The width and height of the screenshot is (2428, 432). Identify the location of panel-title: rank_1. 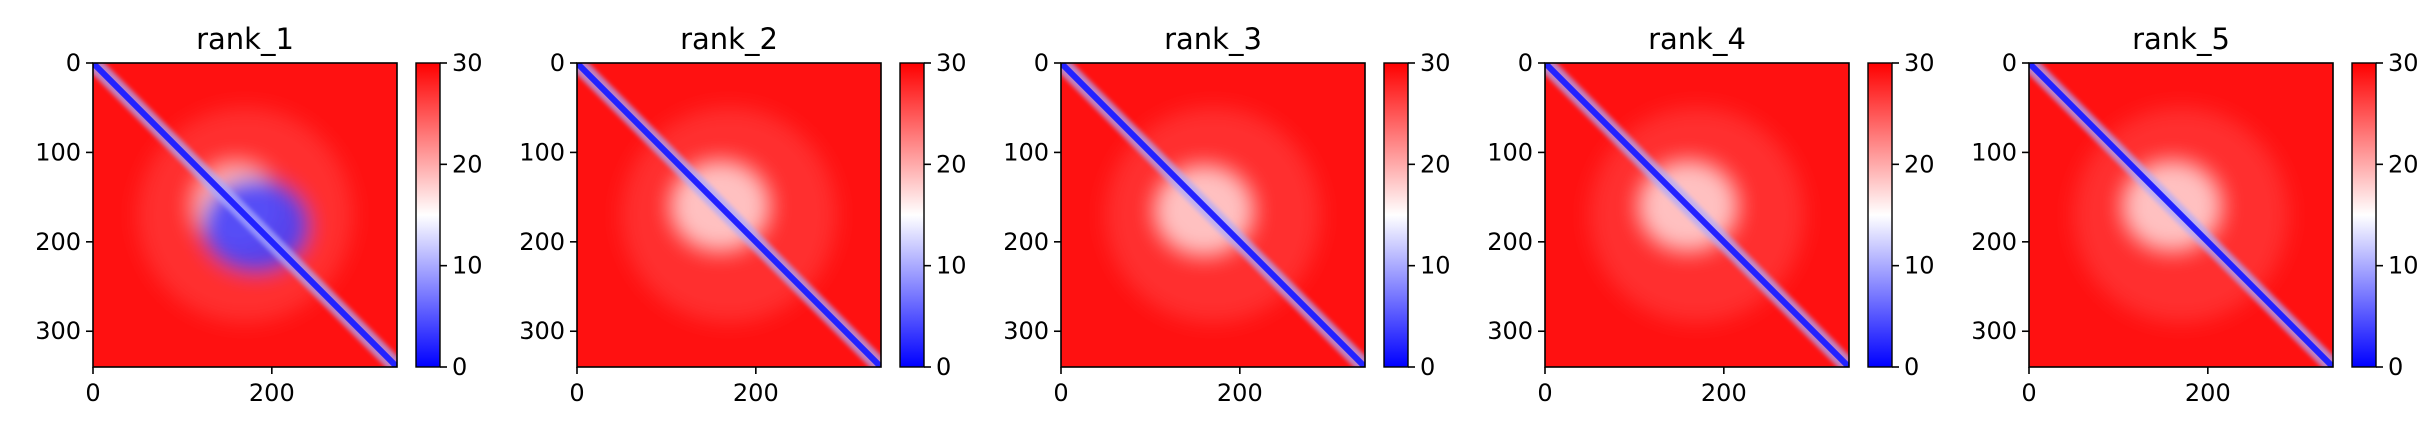
(245, 39).